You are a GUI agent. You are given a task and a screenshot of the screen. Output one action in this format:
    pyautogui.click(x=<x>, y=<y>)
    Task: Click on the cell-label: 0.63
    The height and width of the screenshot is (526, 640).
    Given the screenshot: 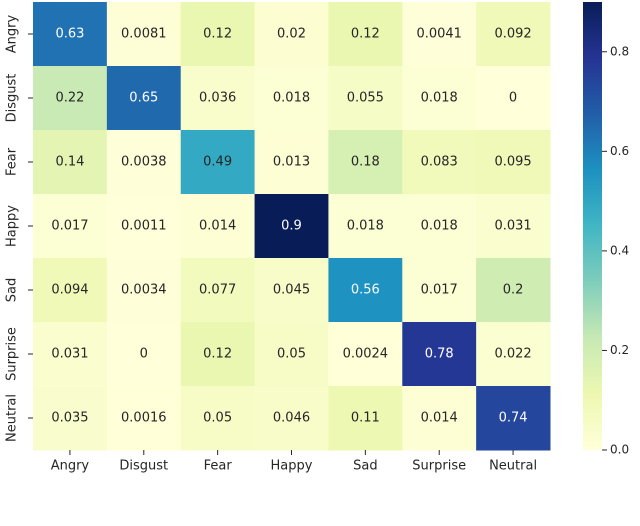 What is the action you would take?
    pyautogui.click(x=69, y=34)
    